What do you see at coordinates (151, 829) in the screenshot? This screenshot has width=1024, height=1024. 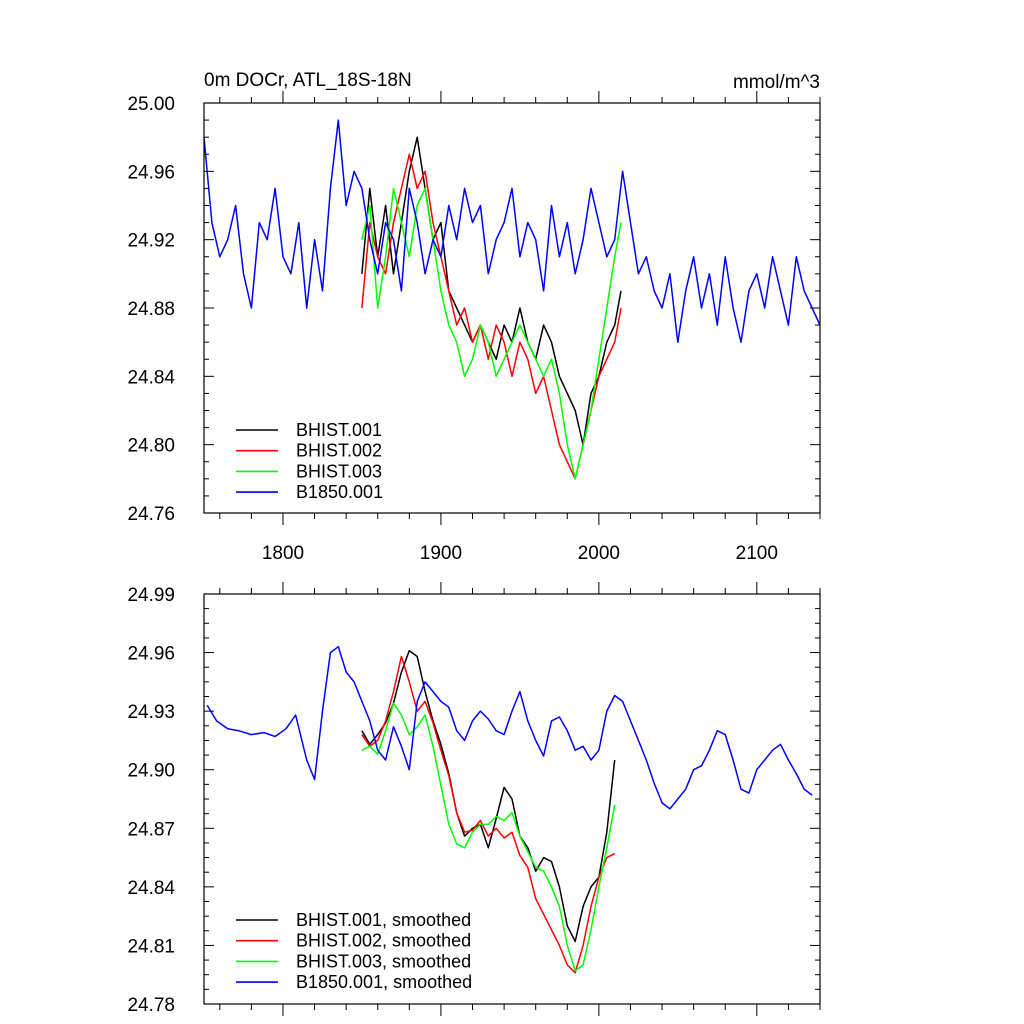 I see `y-tick-label: 24.87` at bounding box center [151, 829].